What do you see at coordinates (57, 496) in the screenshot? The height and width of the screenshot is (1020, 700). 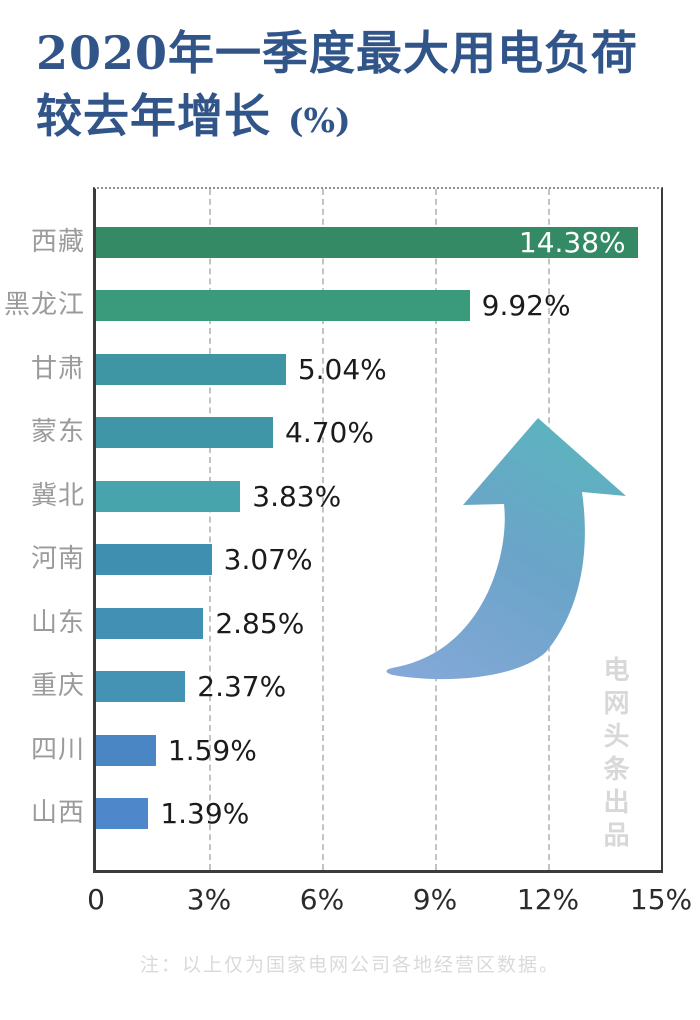 I see `category-label: 冀北` at bounding box center [57, 496].